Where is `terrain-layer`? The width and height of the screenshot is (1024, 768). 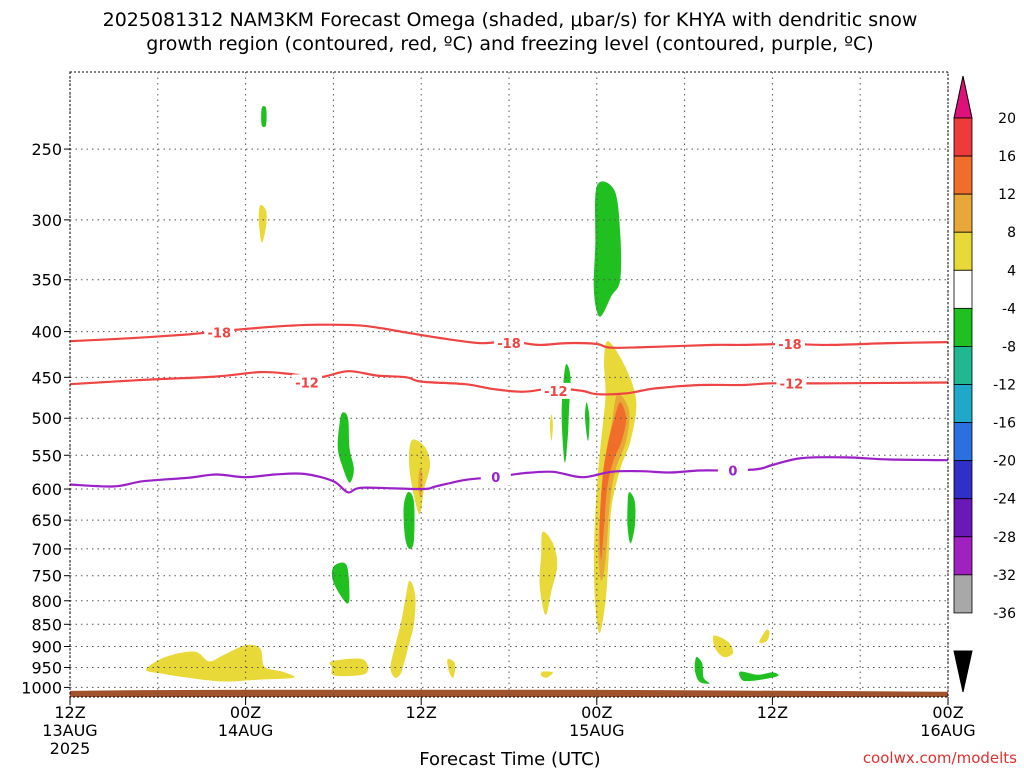 terrain-layer is located at coordinates (509, 693).